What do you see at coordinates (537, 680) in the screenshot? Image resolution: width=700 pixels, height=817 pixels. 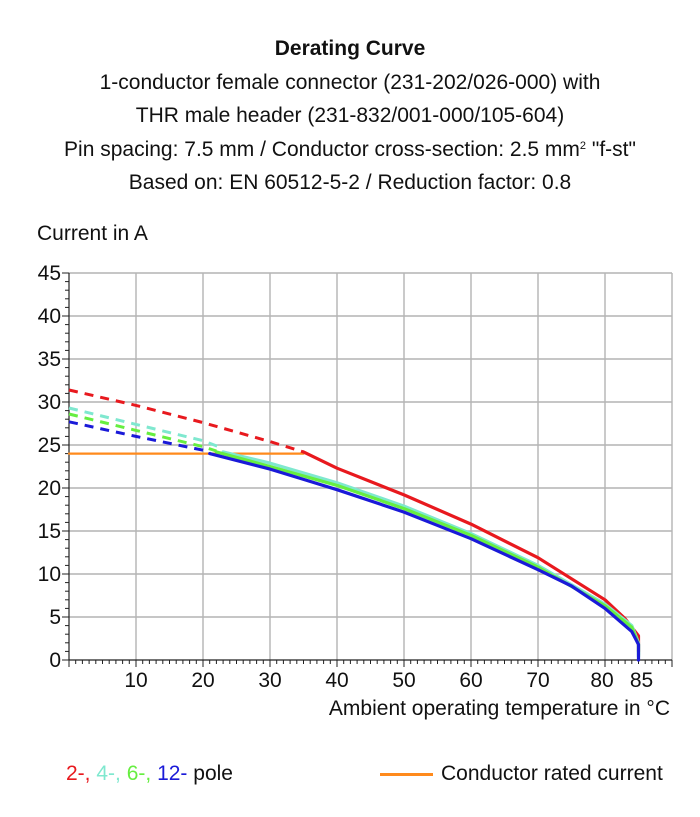 I see `x-tick-label-70: 70` at bounding box center [537, 680].